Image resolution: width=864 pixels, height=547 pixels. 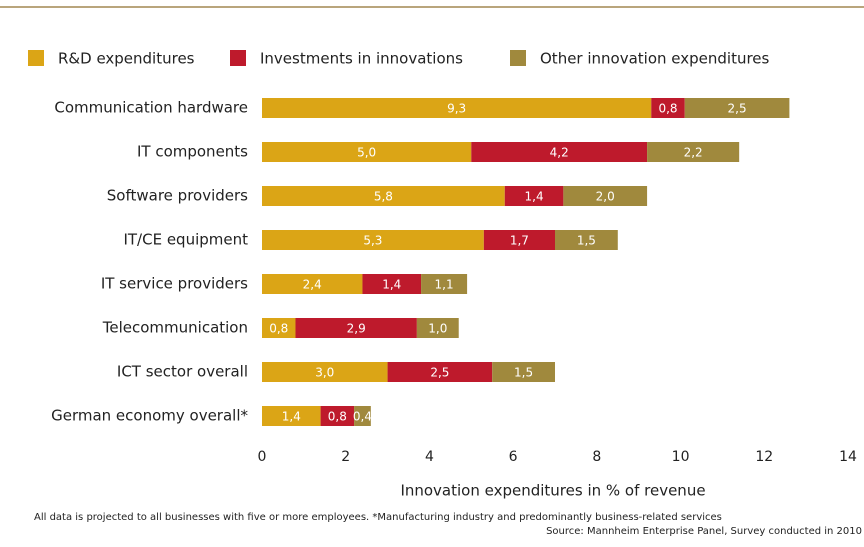 I want to click on y-tick-label: Software providers, so click(x=177, y=196).